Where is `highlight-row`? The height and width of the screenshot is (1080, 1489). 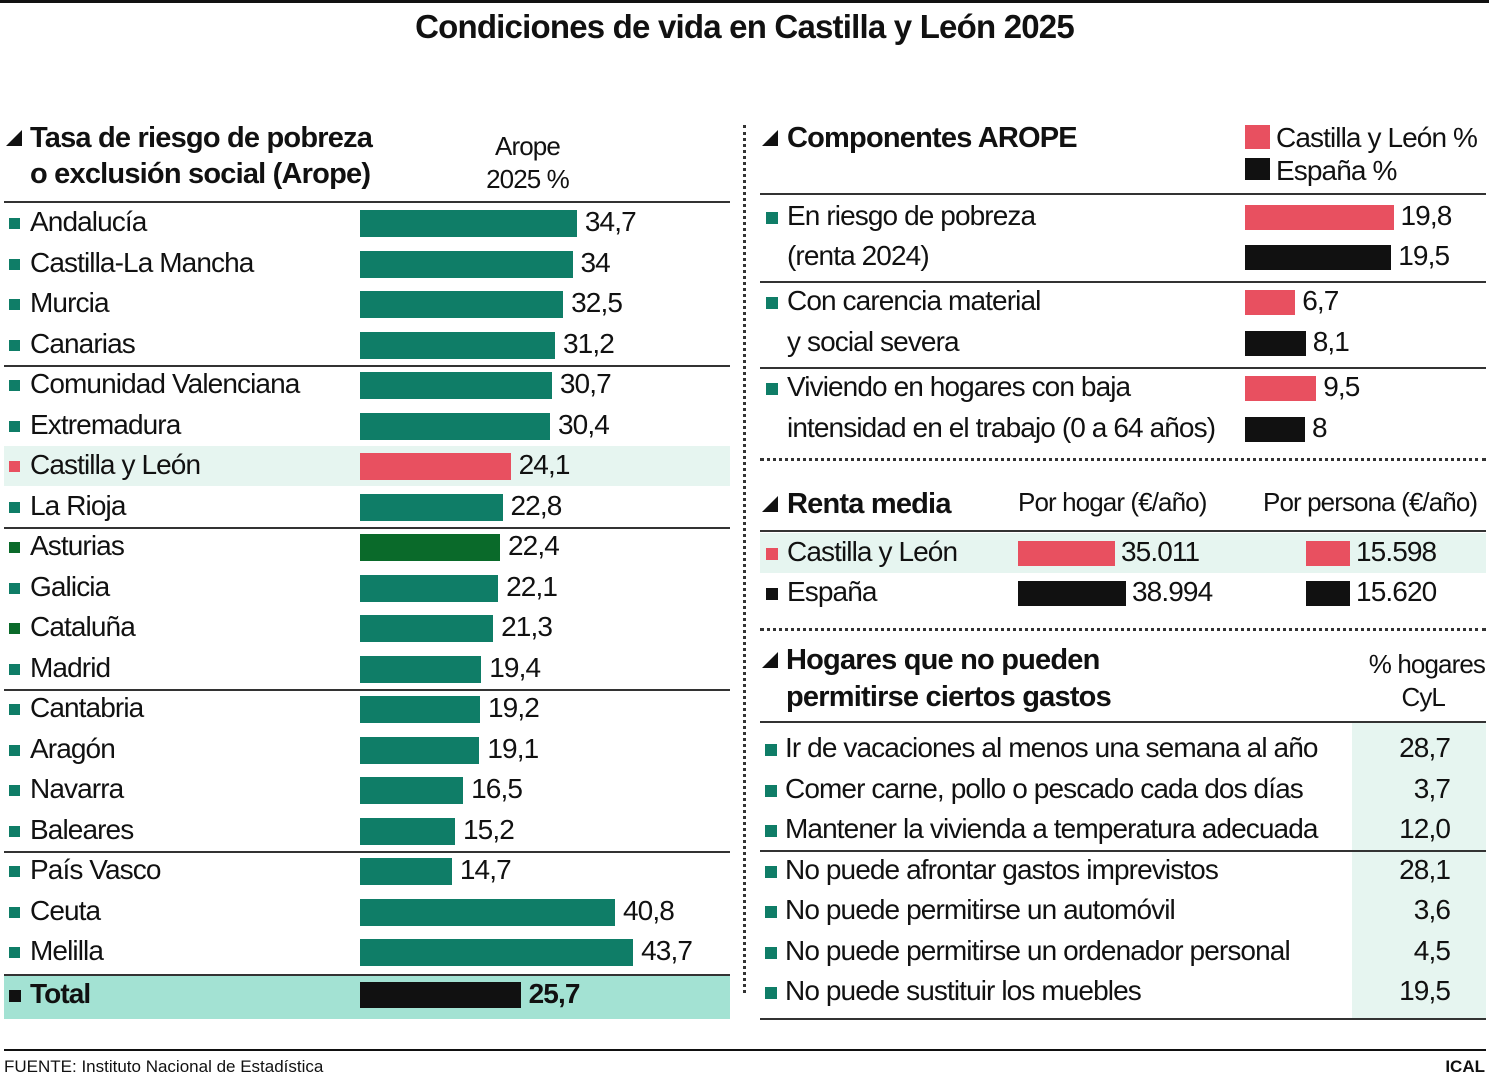 highlight-row is located at coordinates (1123, 553).